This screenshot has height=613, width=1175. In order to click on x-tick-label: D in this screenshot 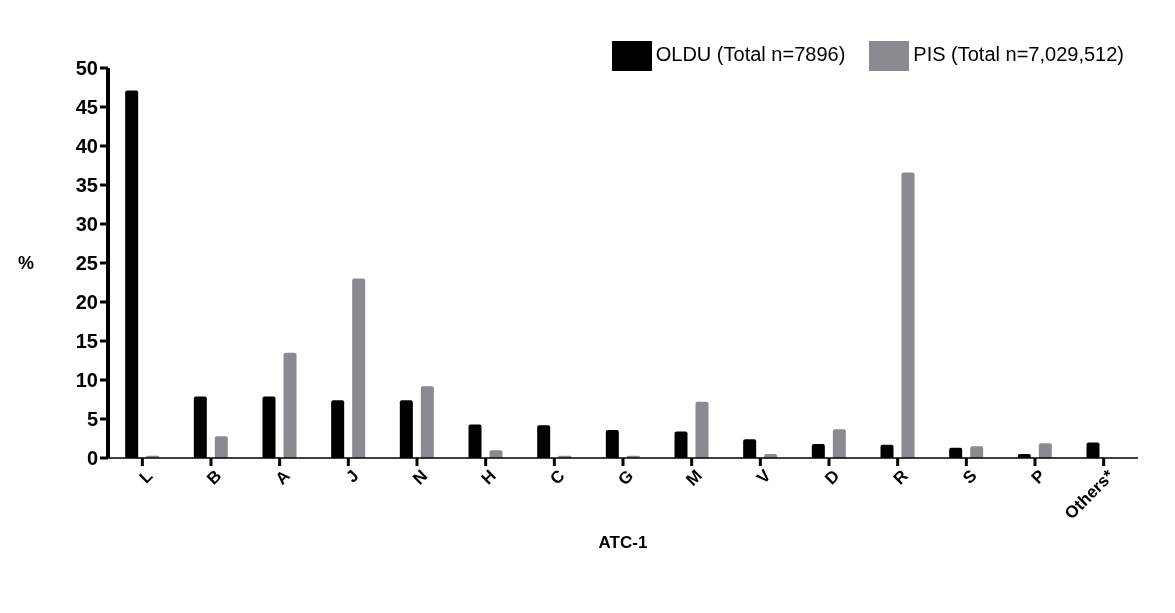, I will do `click(832, 477)`.